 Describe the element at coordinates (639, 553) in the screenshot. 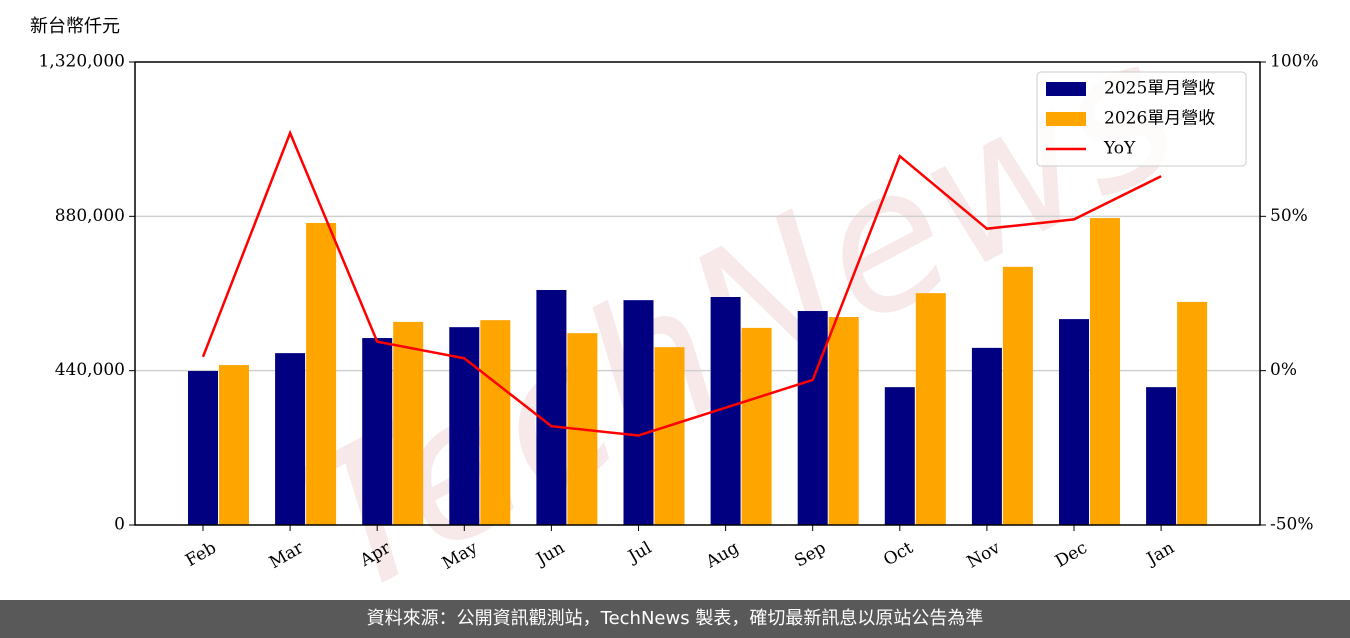

I see `x-tick-label: Jul` at that location.